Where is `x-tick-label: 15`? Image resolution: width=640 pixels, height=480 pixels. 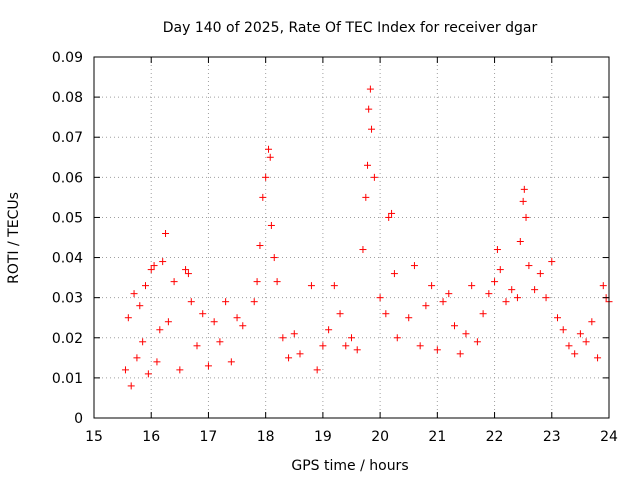
x-tick-label: 15 is located at coordinates (94, 437).